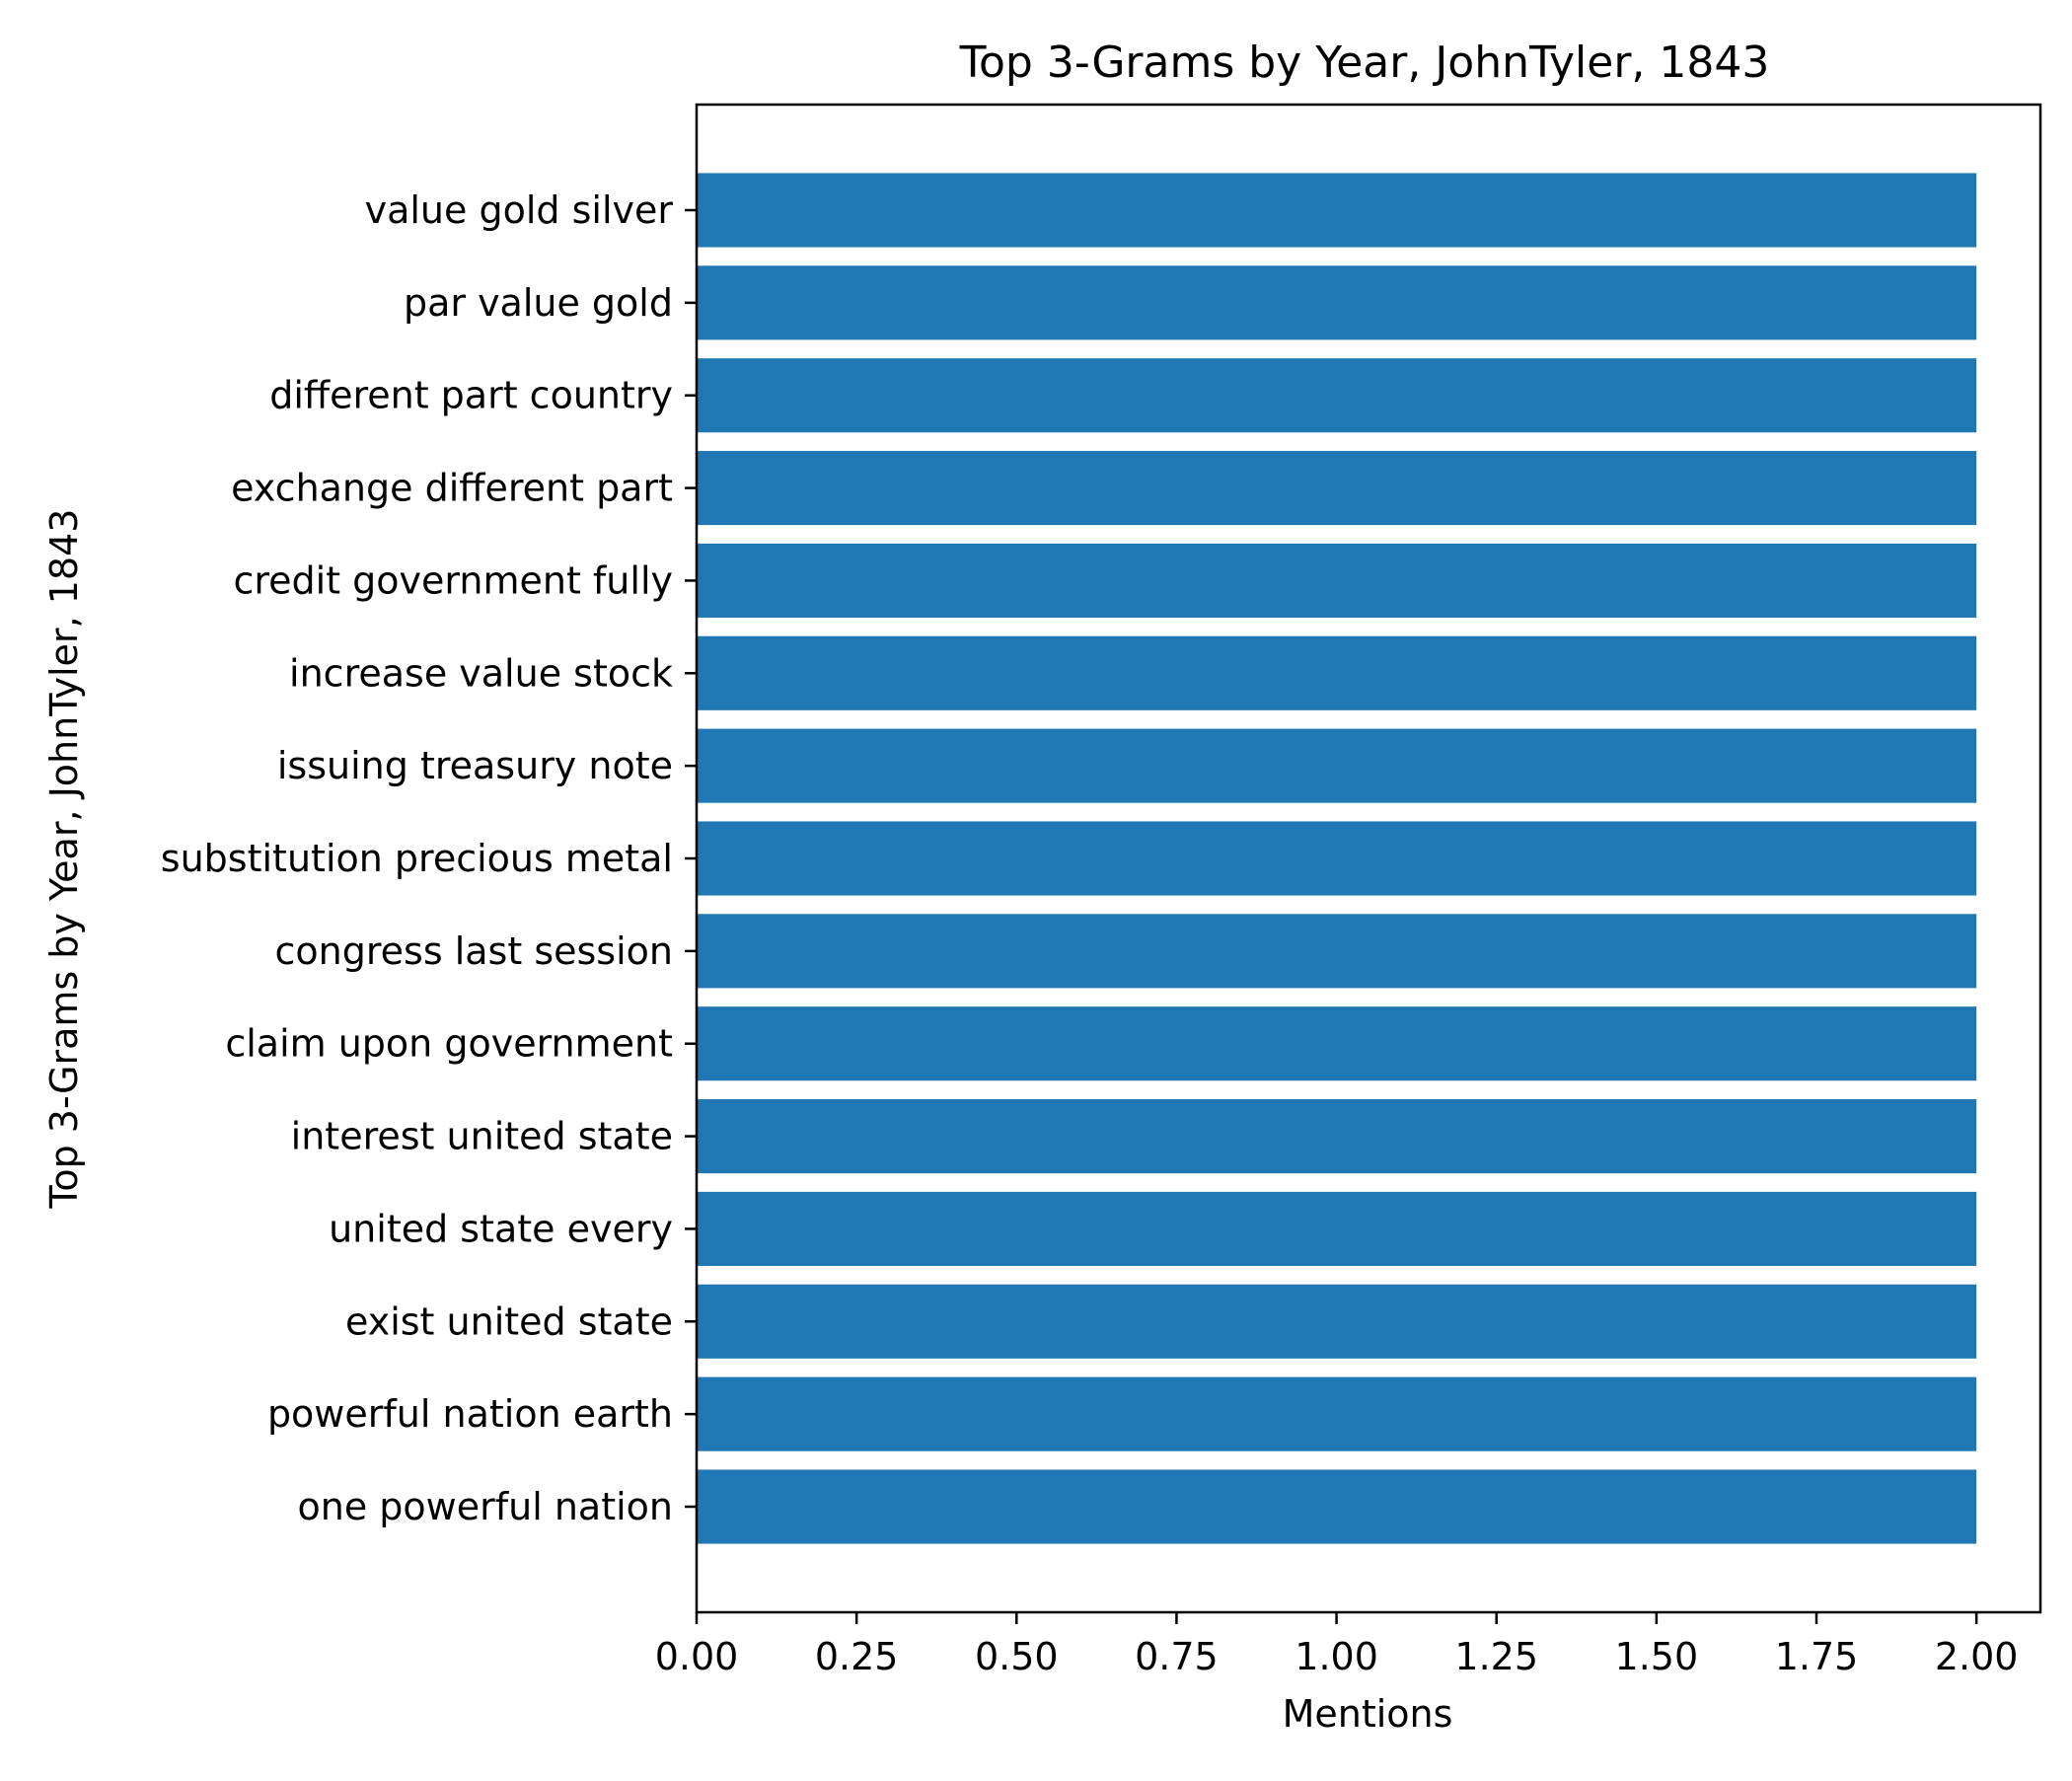  I want to click on x-tick-label: 1.50, so click(1657, 1656).